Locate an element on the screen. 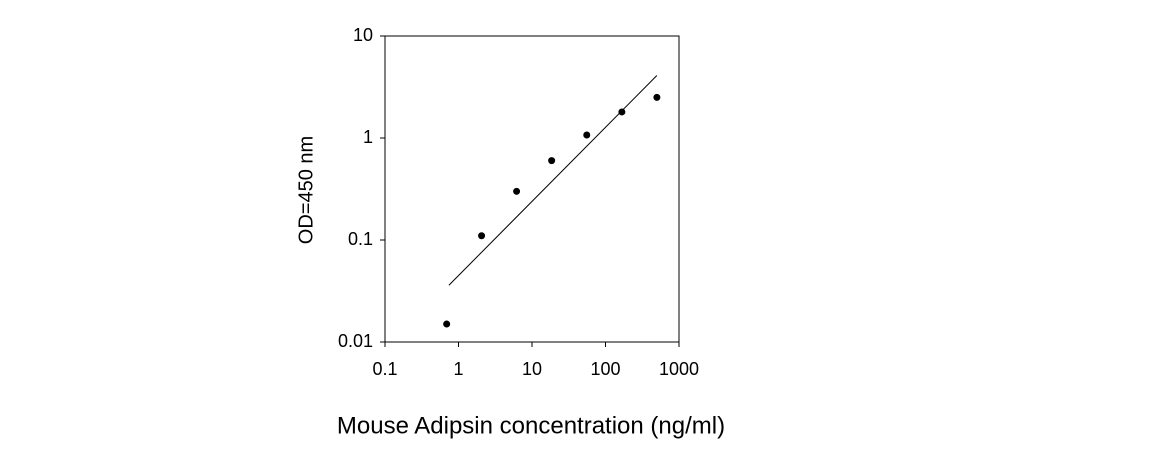 The image size is (1150, 458). x-tick-label: 0.1 is located at coordinates (384, 369).